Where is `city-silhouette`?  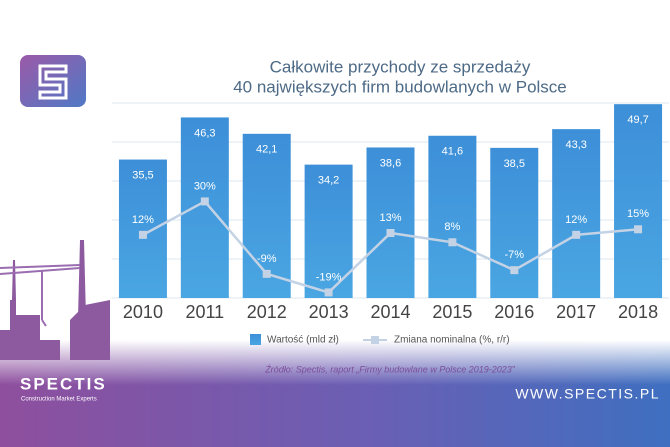
city-silhouette is located at coordinates (55, 300).